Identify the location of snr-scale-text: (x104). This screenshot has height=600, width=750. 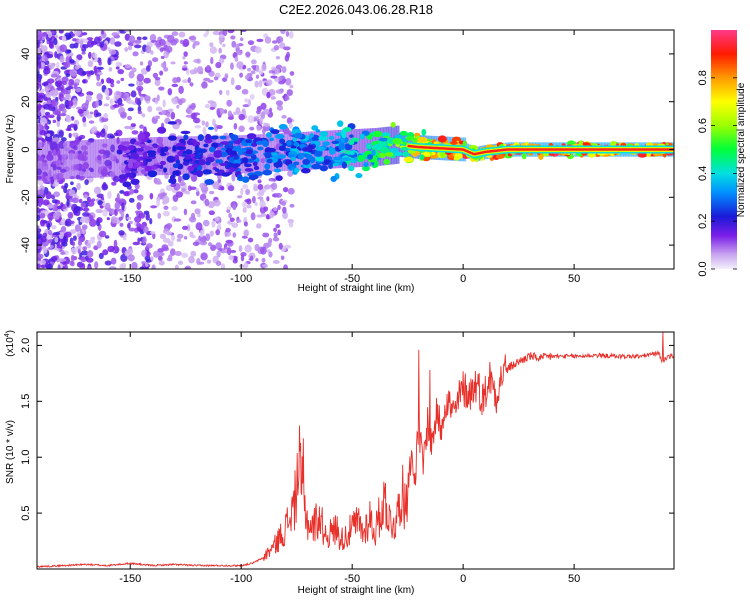
(10, 343).